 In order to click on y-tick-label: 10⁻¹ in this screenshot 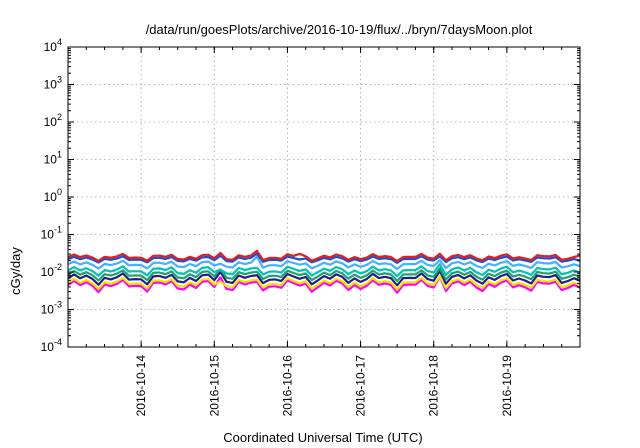, I will do `click(51, 233)`.